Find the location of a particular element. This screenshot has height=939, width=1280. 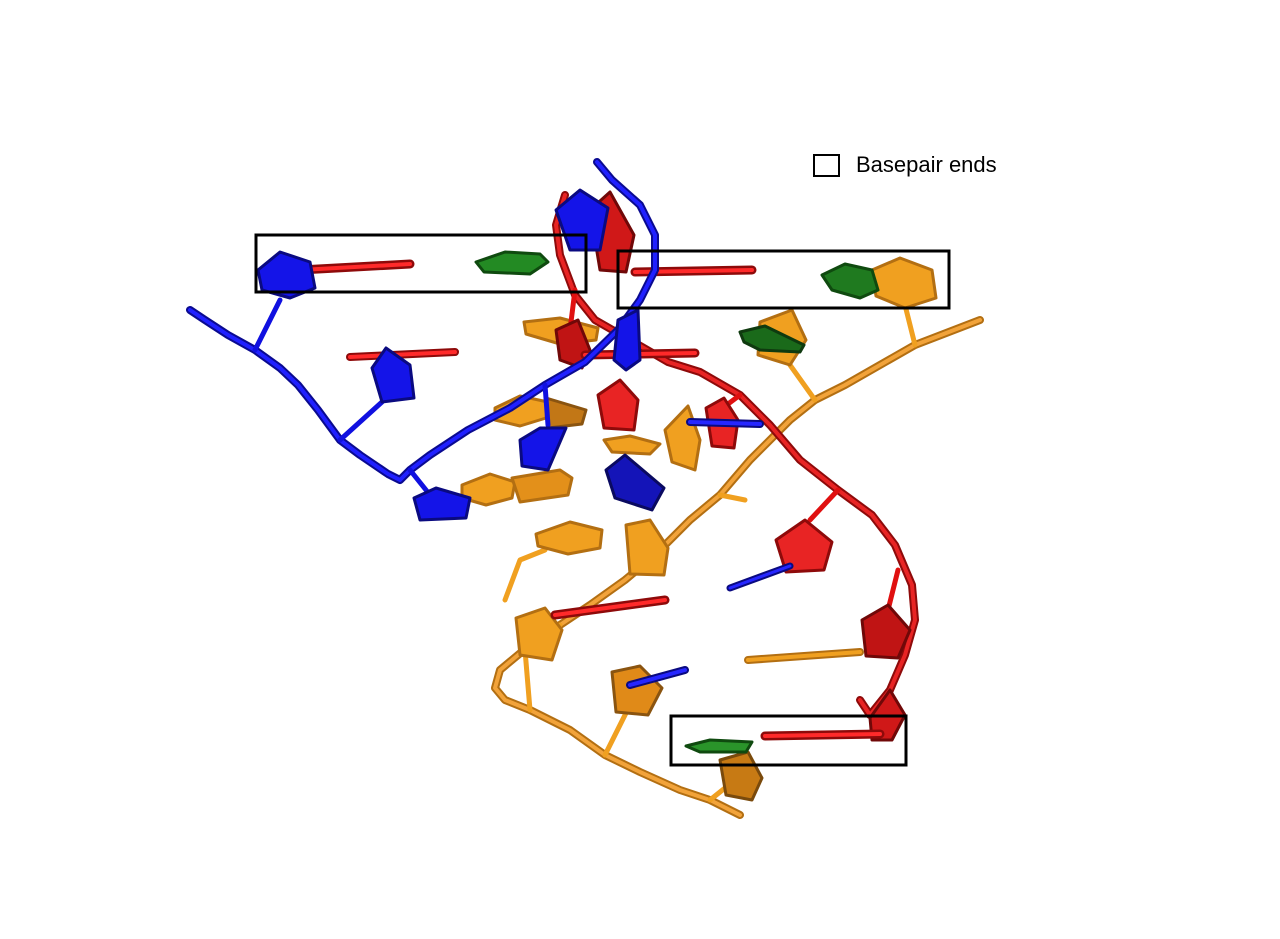

orange-purine is located at coordinates (517, 487).